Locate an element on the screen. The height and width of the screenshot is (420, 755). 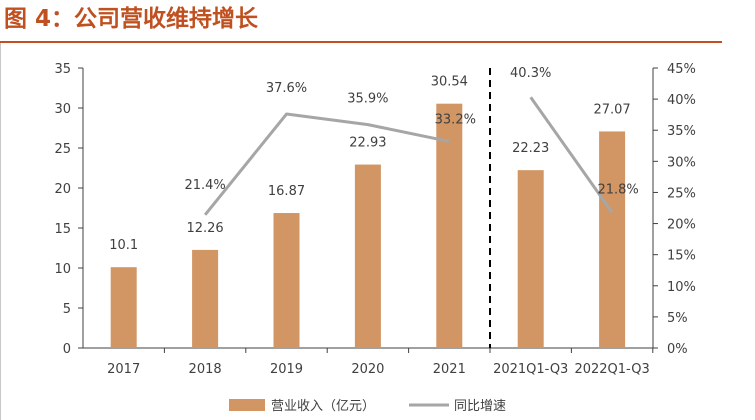
y-right-tick-label: 45% is located at coordinates (681, 69).